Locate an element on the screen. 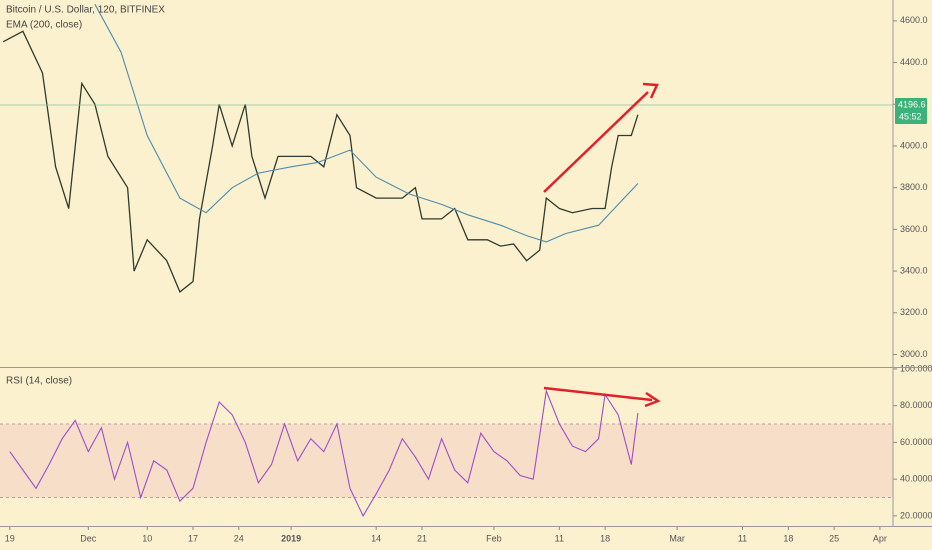 The image size is (932, 550). rsi-band is located at coordinates (446, 461).